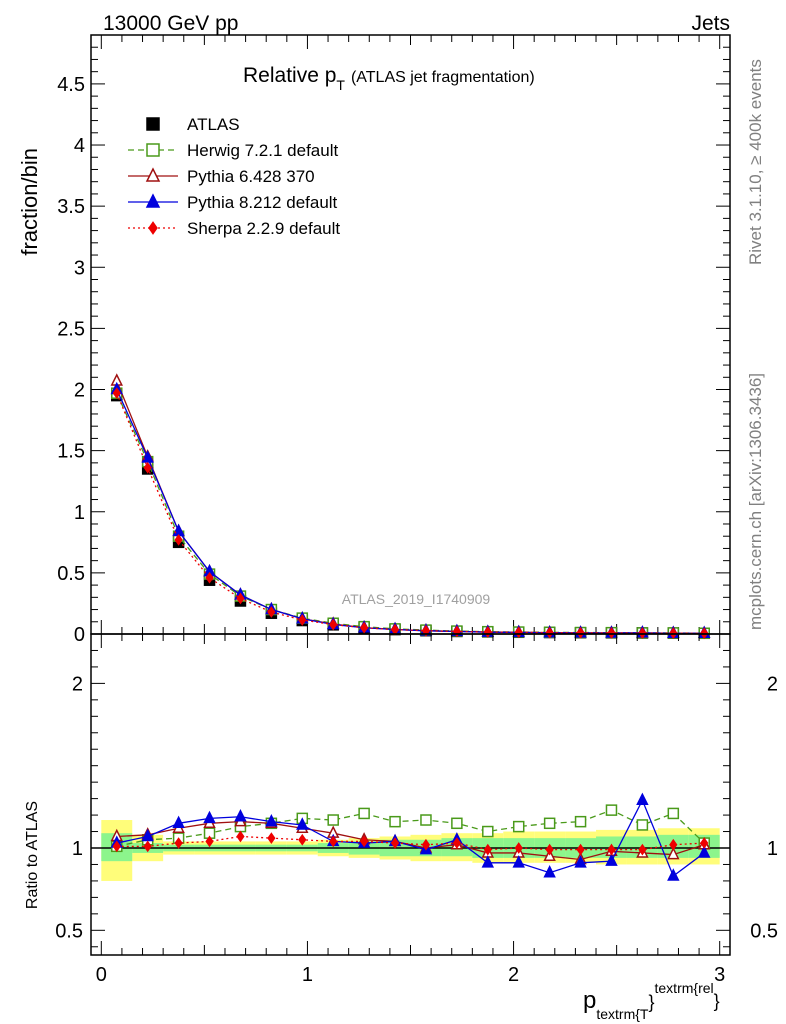  What do you see at coordinates (622, 1014) in the screenshot?
I see `xlabel-sub: textrm{T` at bounding box center [622, 1014].